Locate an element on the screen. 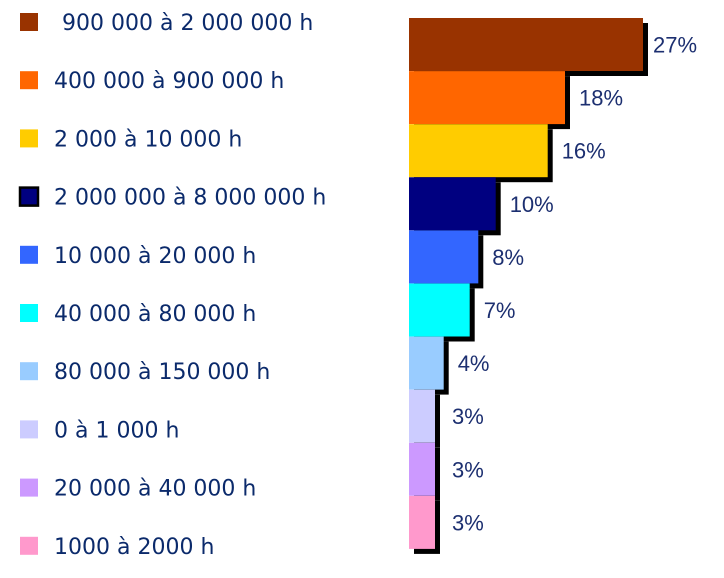  legend-label: 10 000 à 20 000 h is located at coordinates (155, 256).